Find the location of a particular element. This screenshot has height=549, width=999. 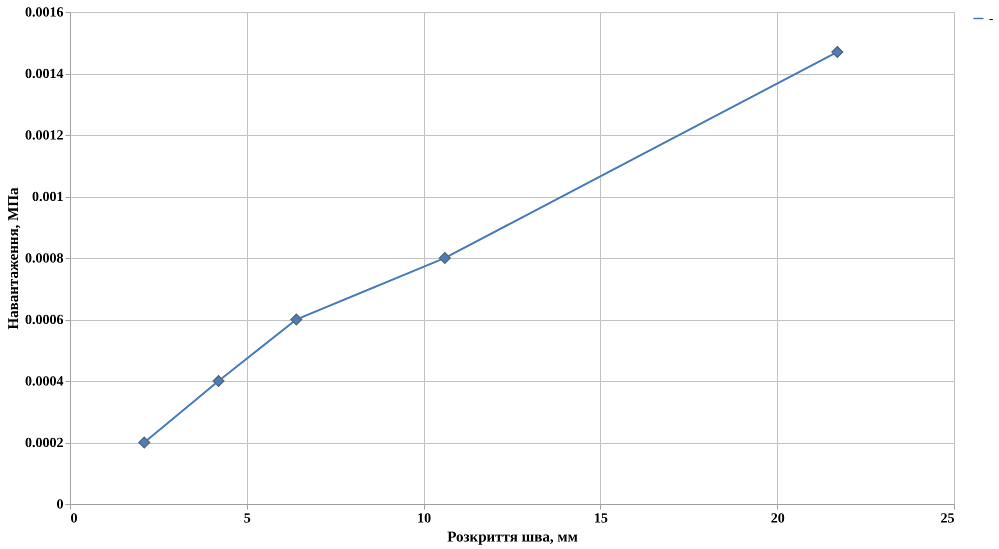

y-tick-label: 0.0016 is located at coordinates (44, 13).